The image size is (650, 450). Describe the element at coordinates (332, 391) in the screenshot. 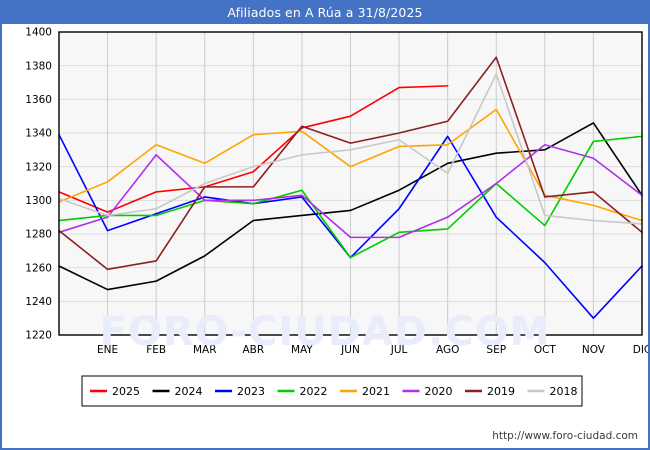

I see `legend-box` at that location.